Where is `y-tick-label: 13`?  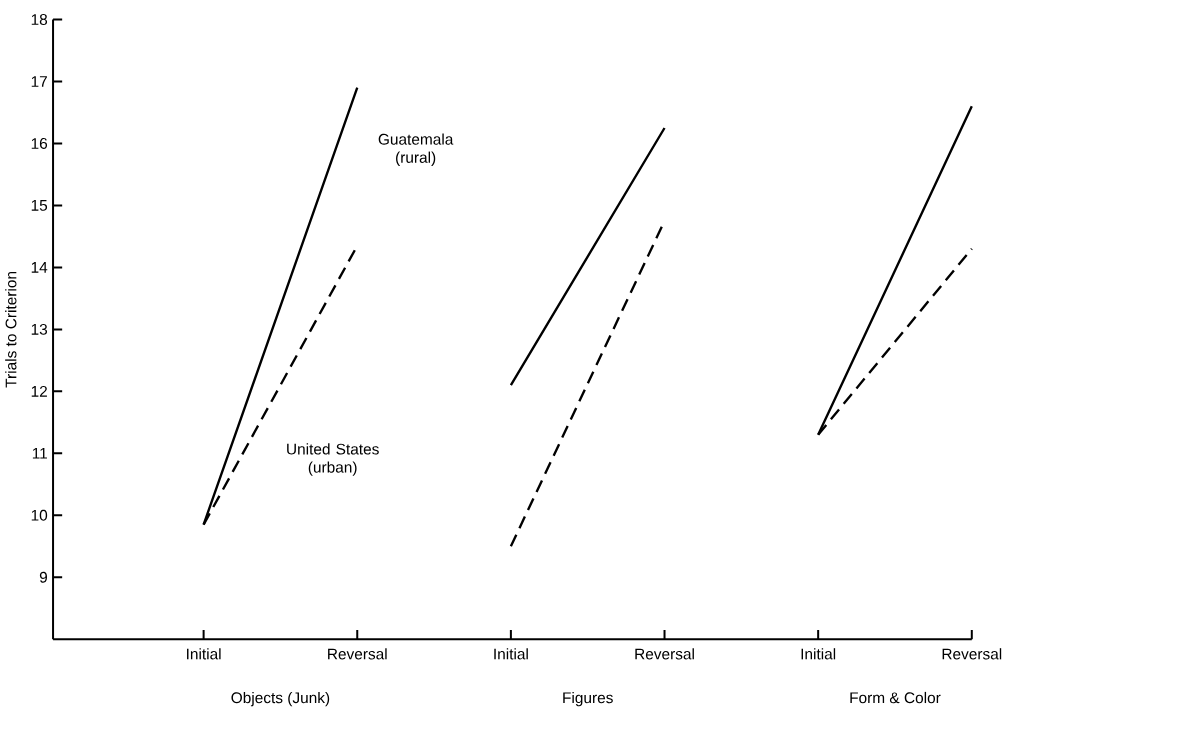
y-tick-label: 13 is located at coordinates (39, 329).